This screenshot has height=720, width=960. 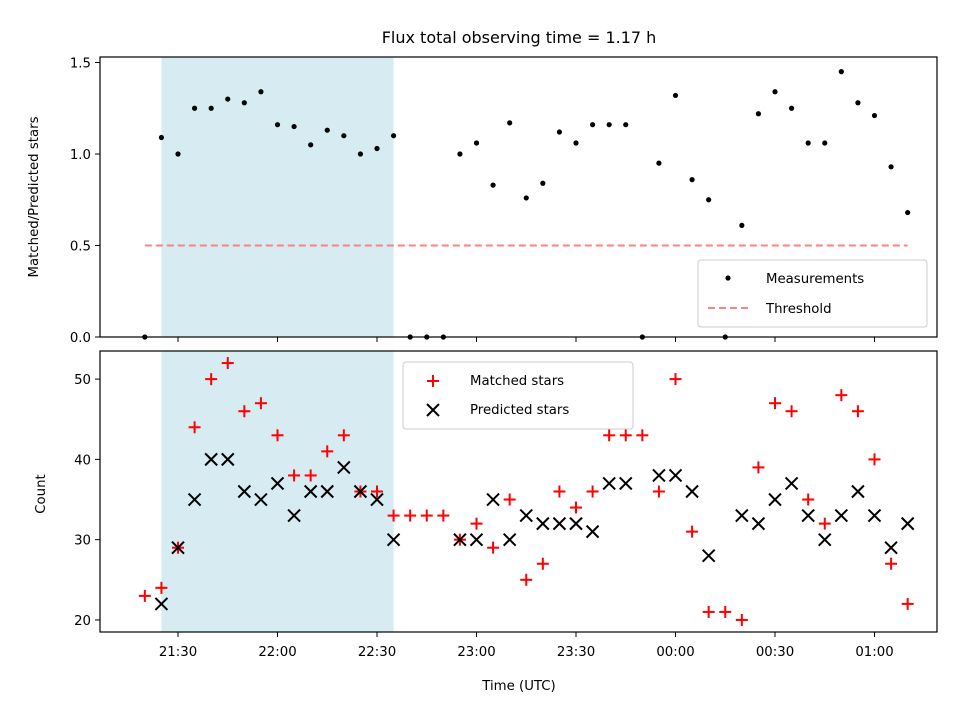 What do you see at coordinates (433, 381) in the screenshot?
I see `legend-matched-marker` at bounding box center [433, 381].